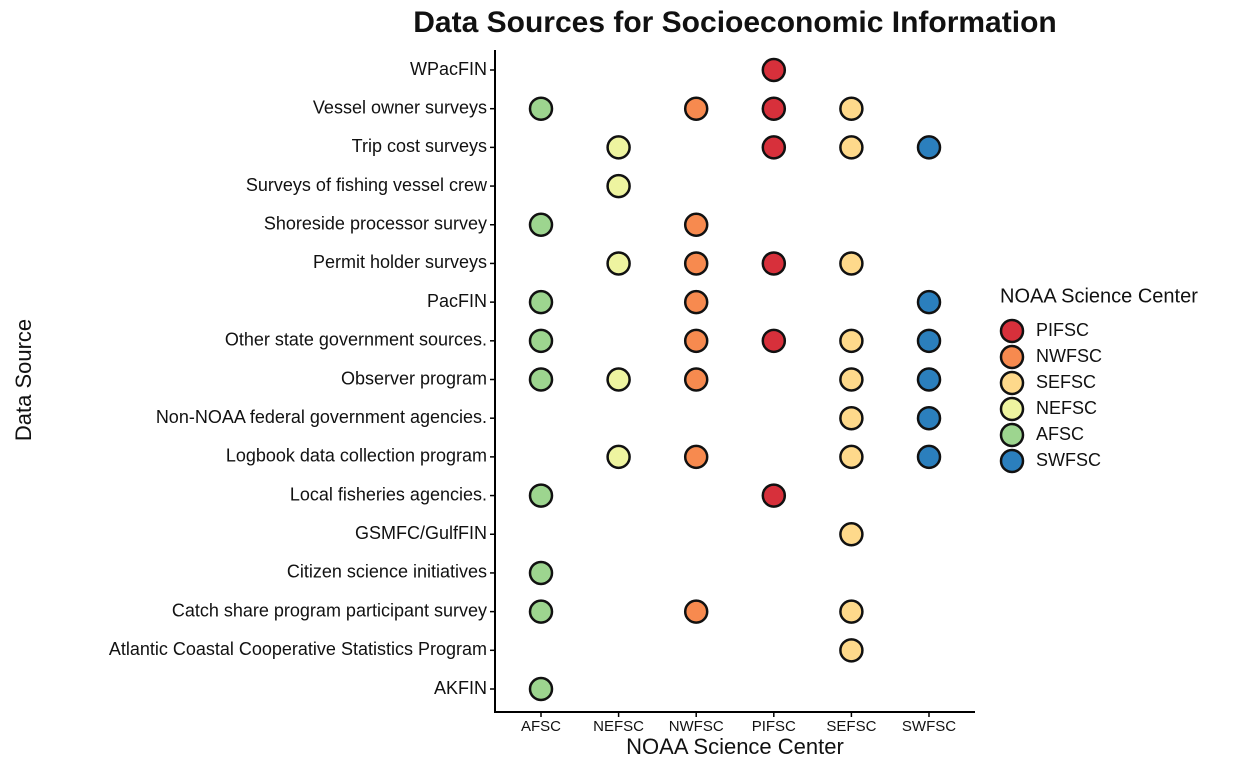 This screenshot has height=759, width=1247. Describe the element at coordinates (460, 688) in the screenshot. I see `y-tick-label: AKFIN` at that location.